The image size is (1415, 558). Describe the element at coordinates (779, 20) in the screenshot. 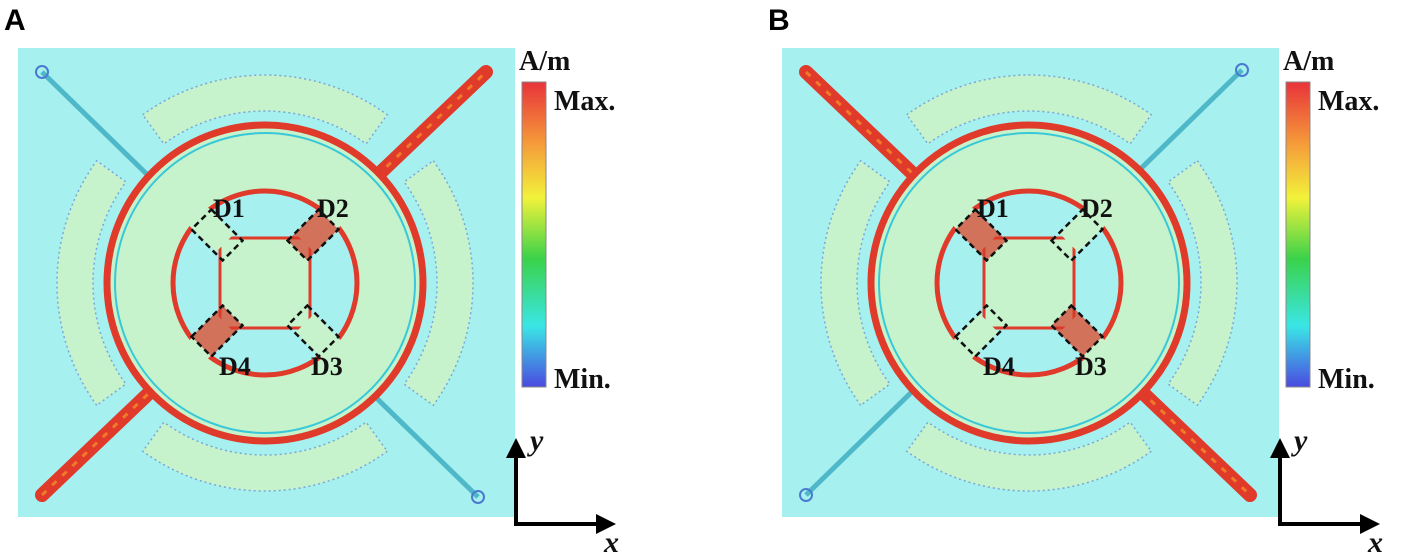

I see `panel-label: B` at that location.